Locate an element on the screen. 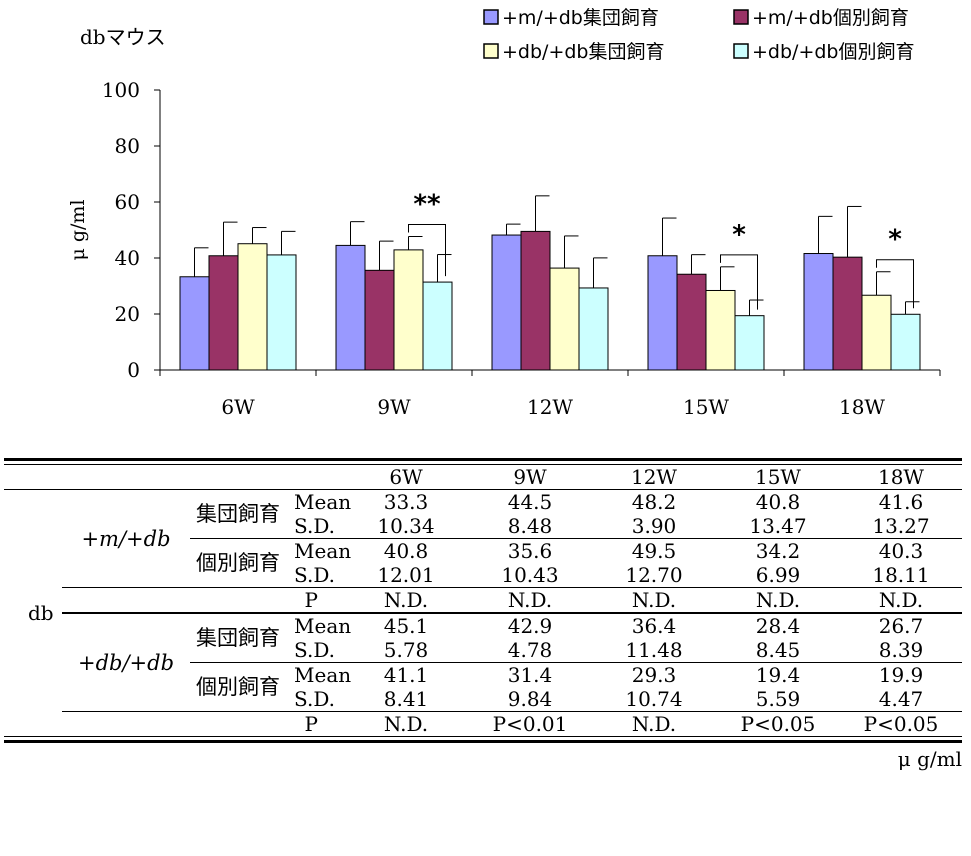 Image resolution: width=971 pixels, height=856 pixels. row-group-label: db is located at coordinates (41, 613).